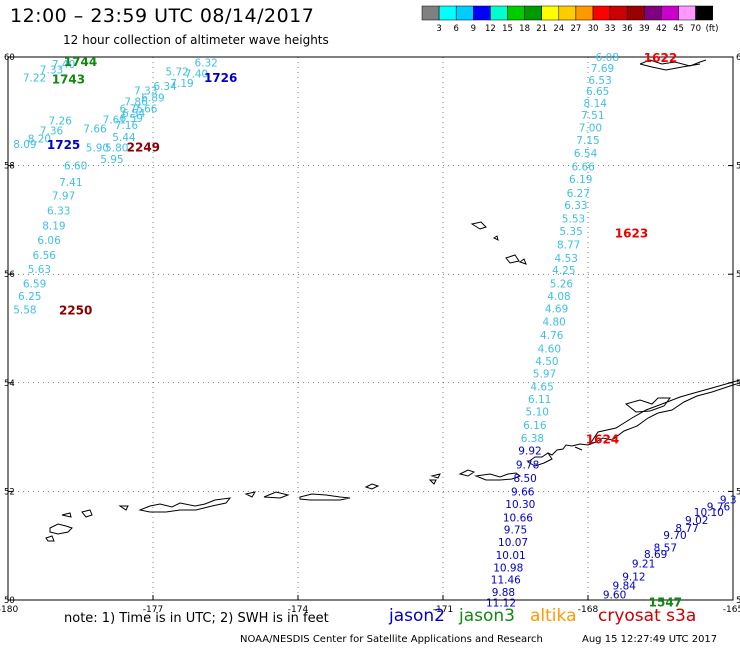  What do you see at coordinates (570, 232) in the screenshot?
I see `swh-value: 5.35` at bounding box center [570, 232].